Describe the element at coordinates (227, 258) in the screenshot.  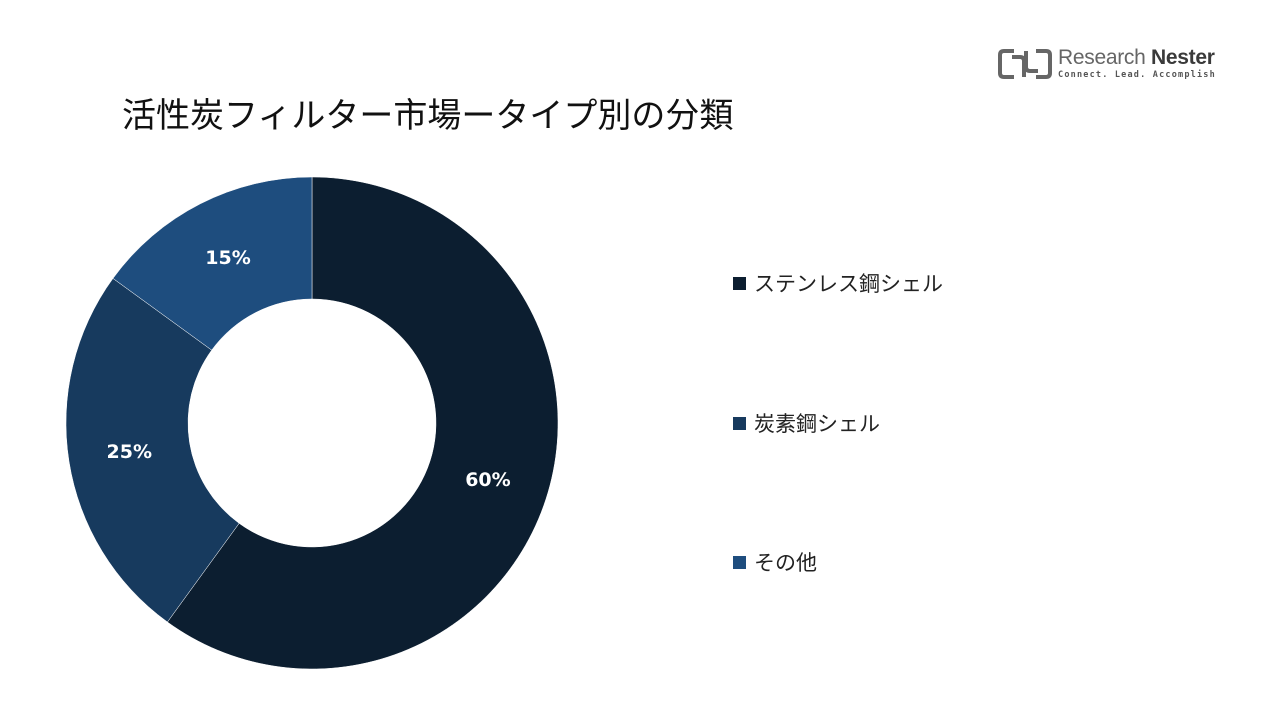
I see `data-label-other: 15%` at that location.